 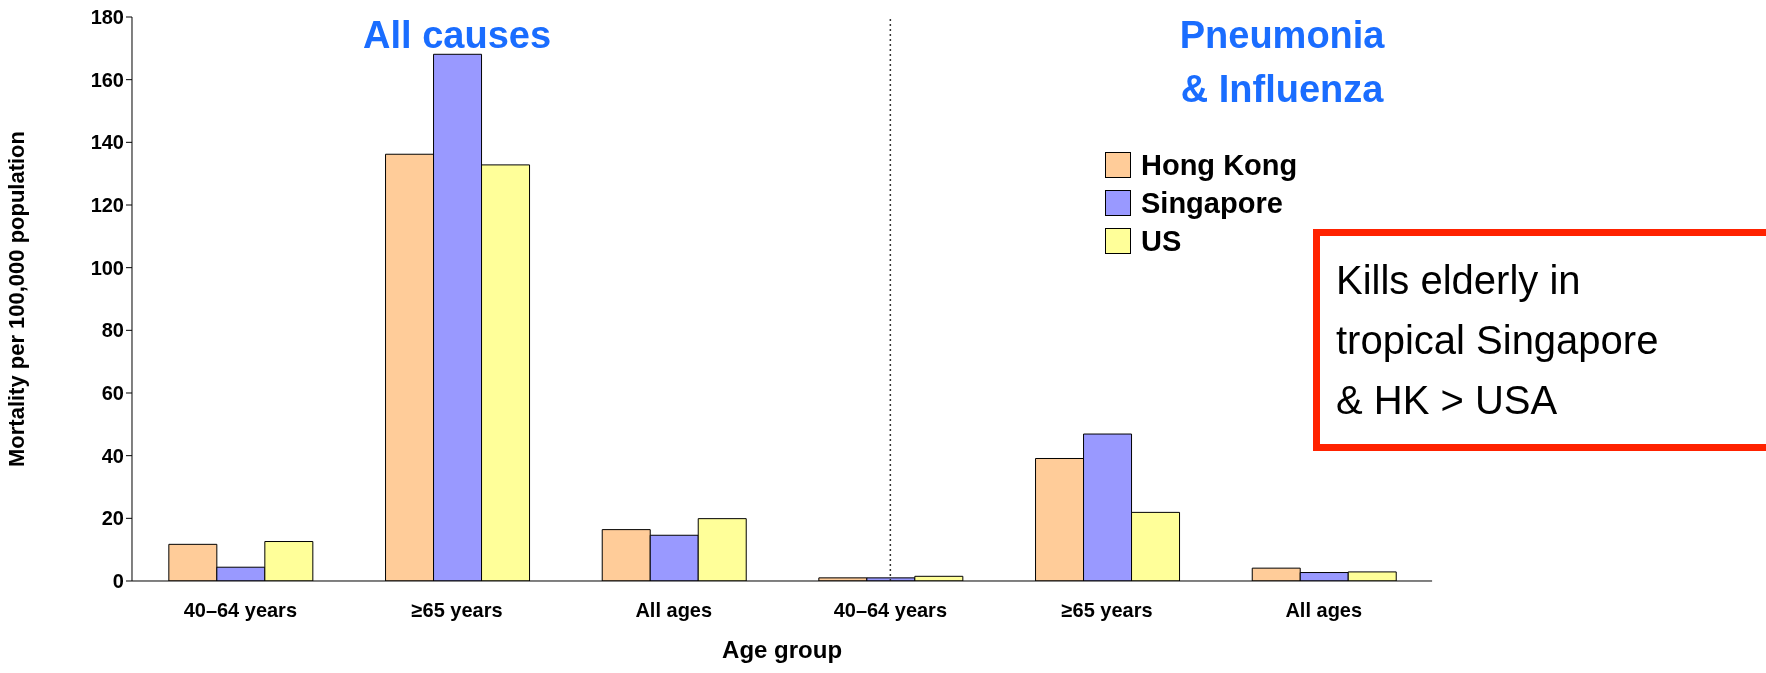 What do you see at coordinates (112, 518) in the screenshot?
I see `y-tick-label: 20` at bounding box center [112, 518].